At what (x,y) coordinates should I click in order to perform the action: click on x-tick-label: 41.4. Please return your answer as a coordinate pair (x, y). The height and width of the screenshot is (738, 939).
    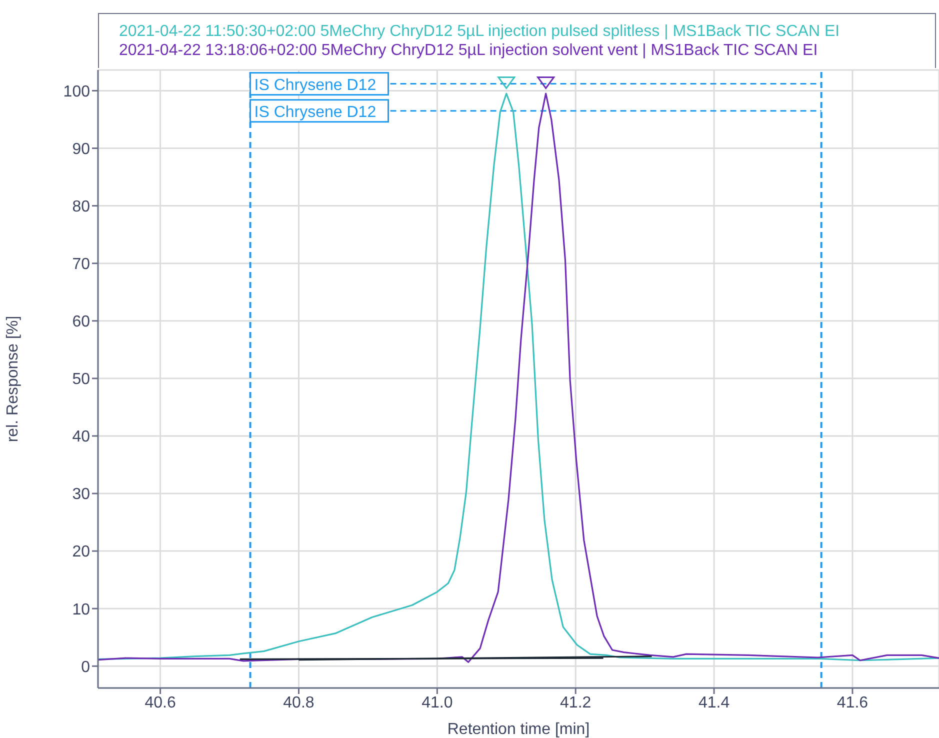
    Looking at the image, I should click on (714, 703).